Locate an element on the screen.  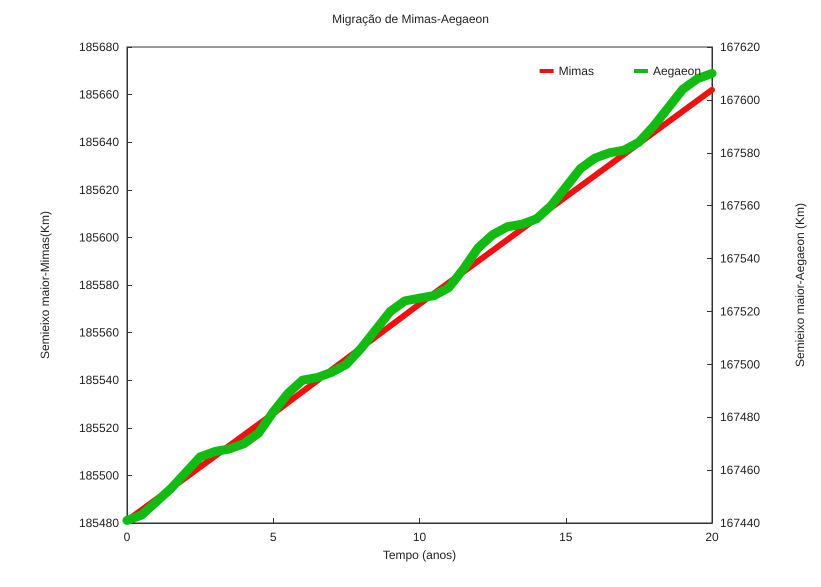
y2-tick-label: 167520 is located at coordinates (740, 311).